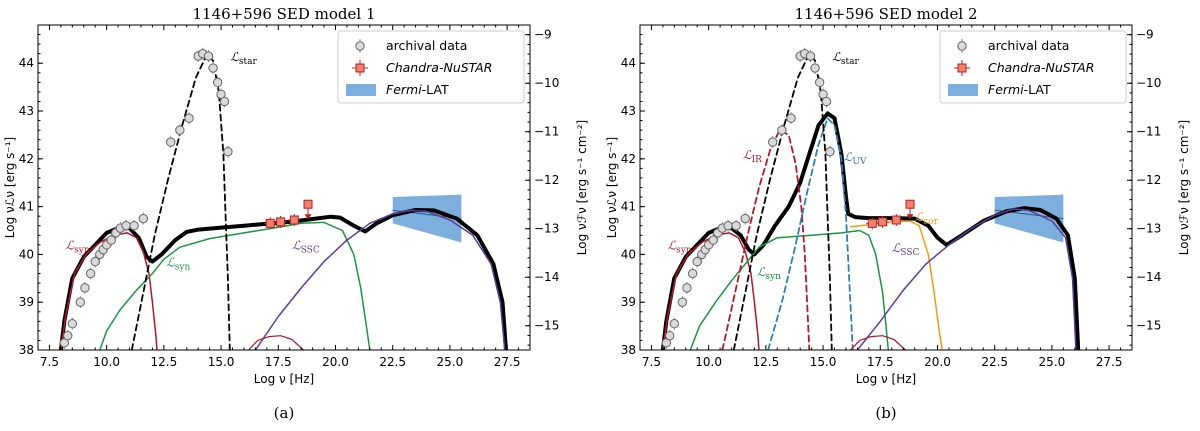  What do you see at coordinates (1145, 35) in the screenshot?
I see `y2-tick-label: −9` at bounding box center [1145, 35].